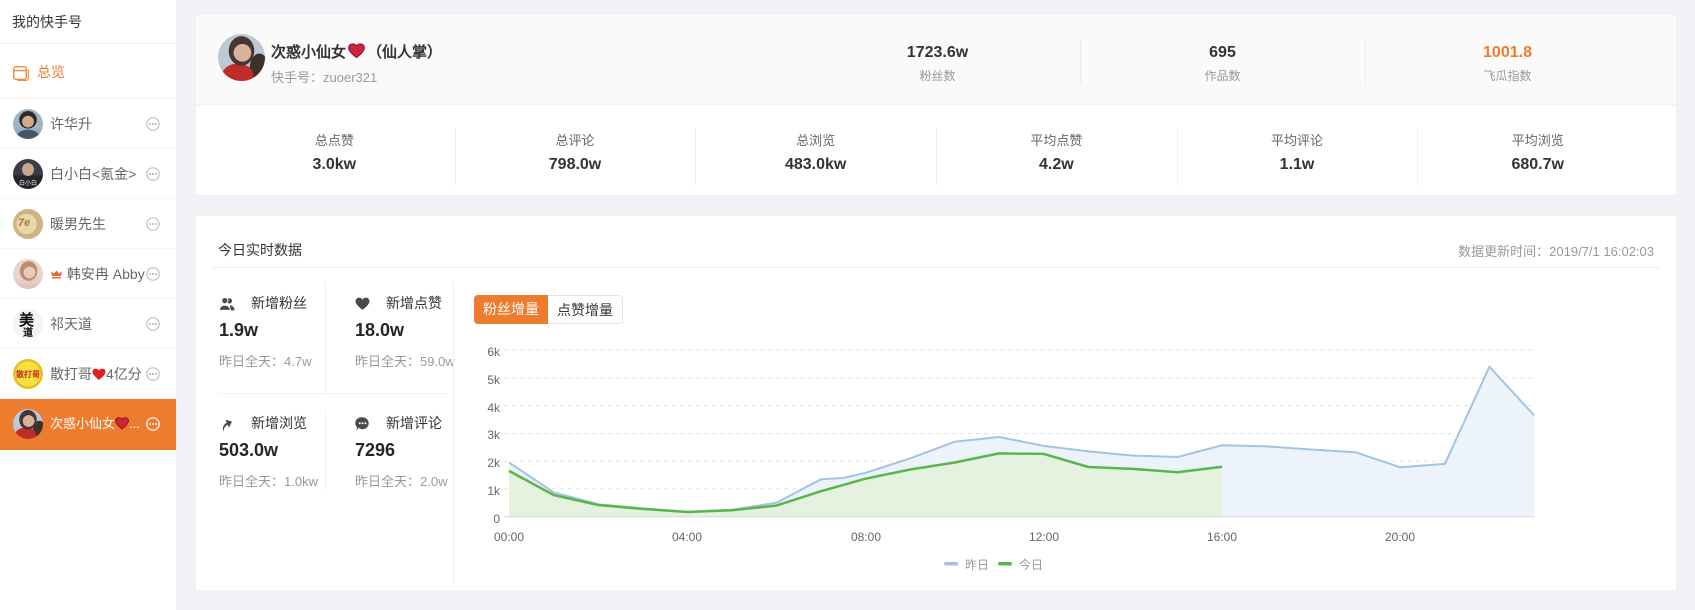  Describe the element at coordinates (1400, 537) in the screenshot. I see `svg-text: 20:00` at that location.